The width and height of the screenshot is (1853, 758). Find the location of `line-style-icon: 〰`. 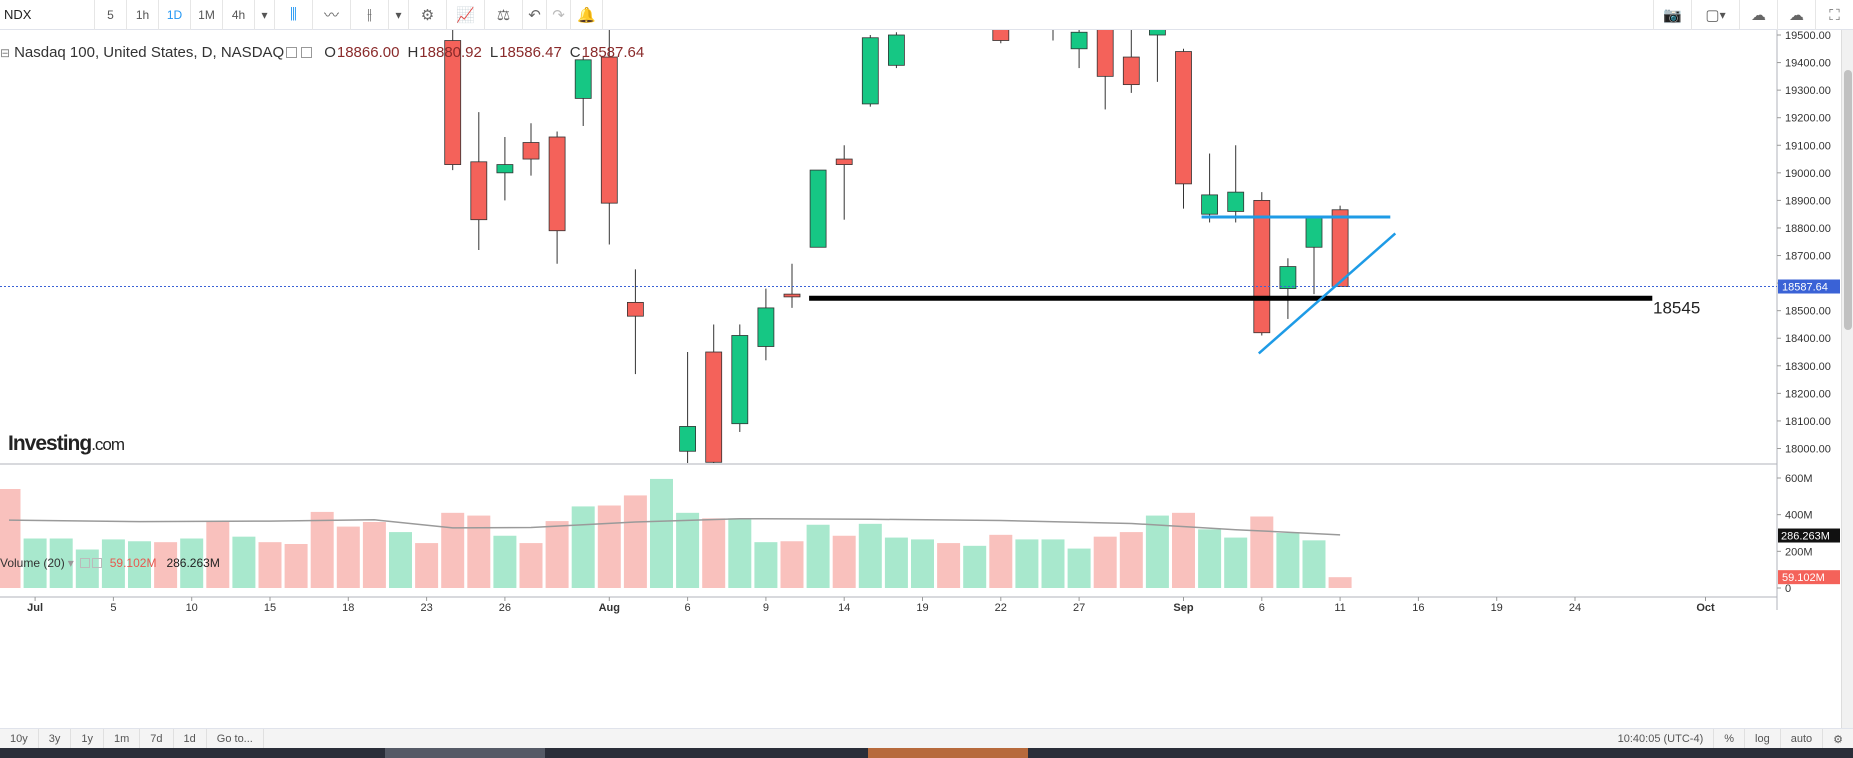

line-style-icon: 〰 is located at coordinates (332, 15).